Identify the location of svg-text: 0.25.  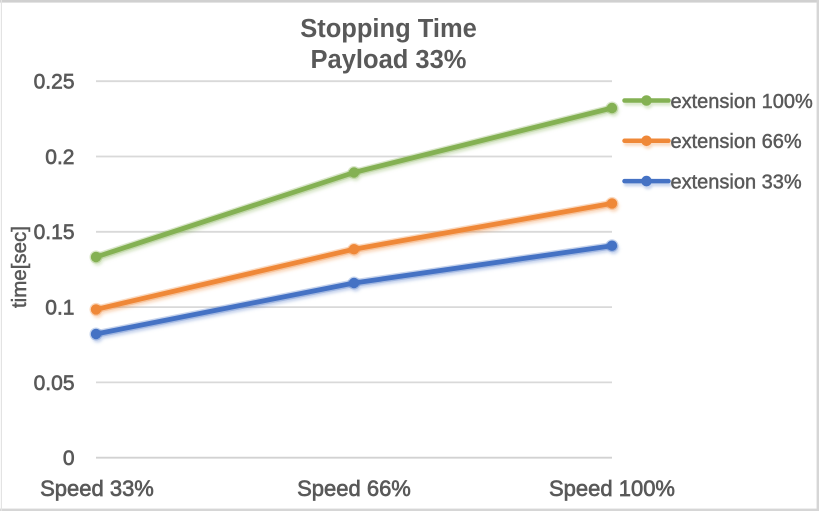
(54, 82).